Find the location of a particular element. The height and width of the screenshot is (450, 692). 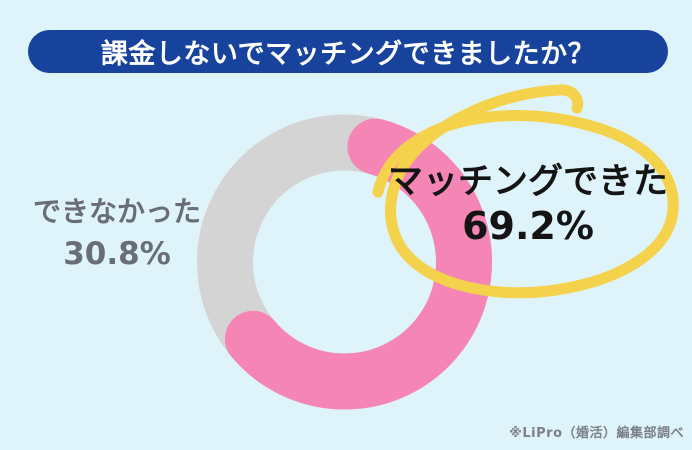

page-title: 課金しないでマッチングできましたか？ is located at coordinates (348, 54).